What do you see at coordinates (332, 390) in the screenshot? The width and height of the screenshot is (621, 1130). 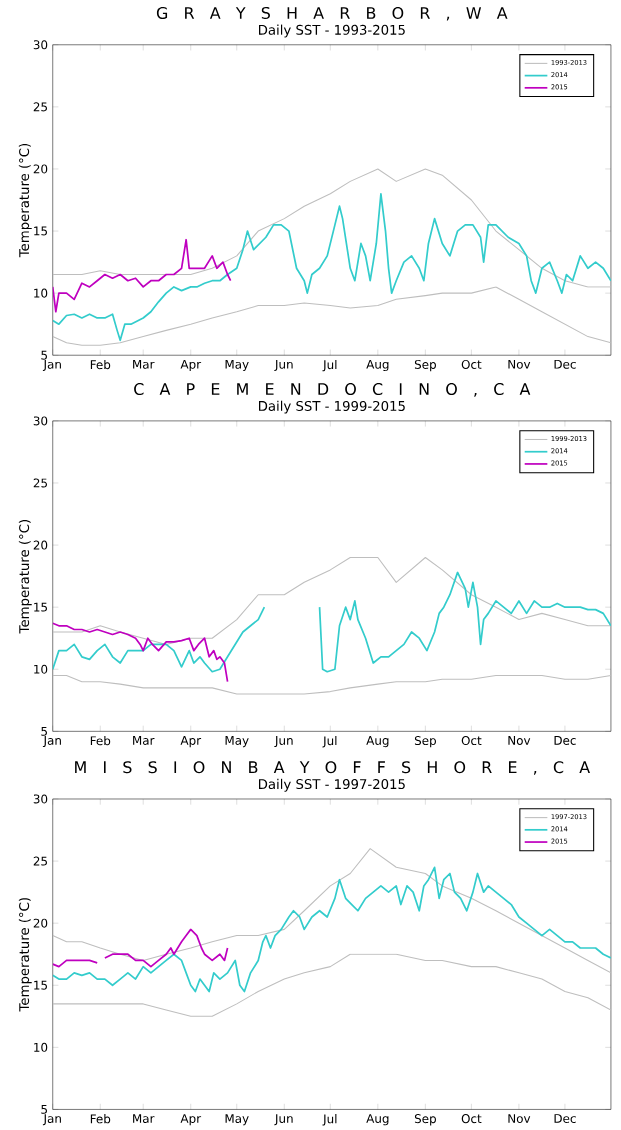 I see `chart-title: C A P E M E N D O C I N O , C A` at bounding box center [332, 390].